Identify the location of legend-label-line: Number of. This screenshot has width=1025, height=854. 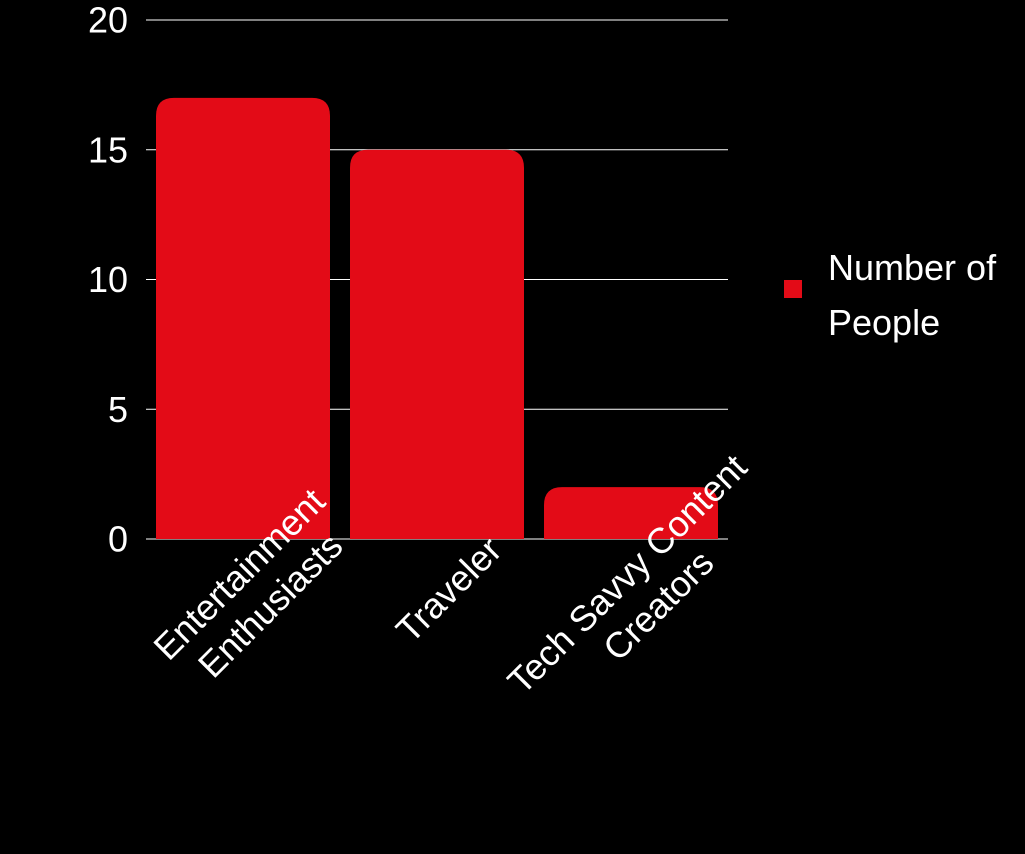
(912, 267).